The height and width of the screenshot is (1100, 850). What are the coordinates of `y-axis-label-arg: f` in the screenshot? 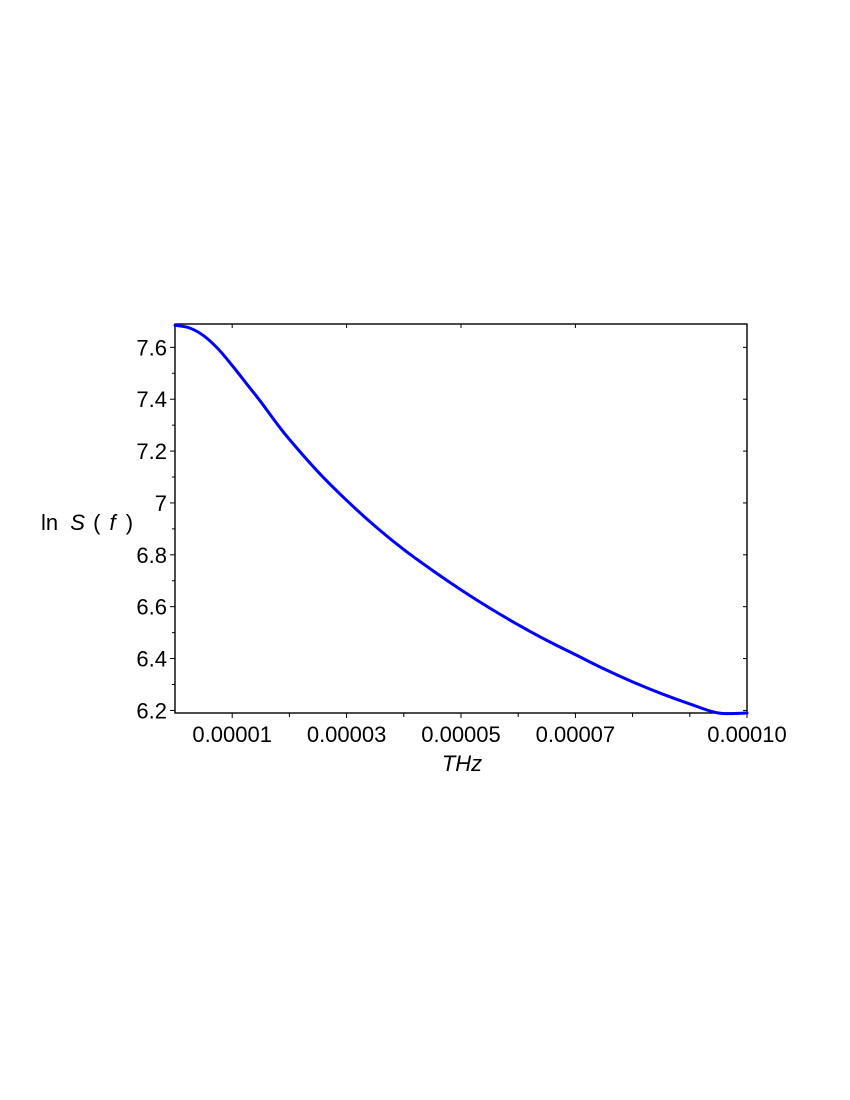 It's located at (114, 522).